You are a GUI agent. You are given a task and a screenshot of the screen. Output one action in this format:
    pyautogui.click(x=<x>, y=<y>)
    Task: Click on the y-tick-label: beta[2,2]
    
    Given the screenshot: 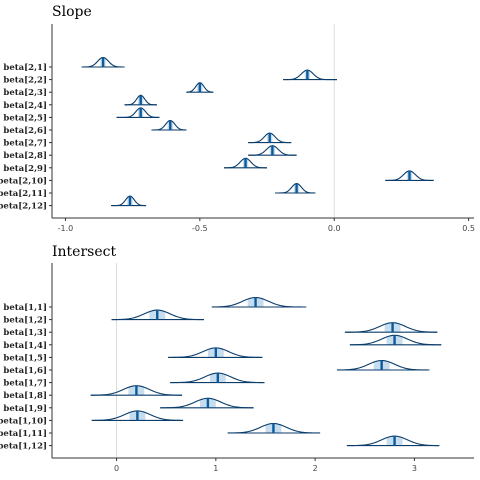 What is the action you would take?
    pyautogui.click(x=25, y=81)
    